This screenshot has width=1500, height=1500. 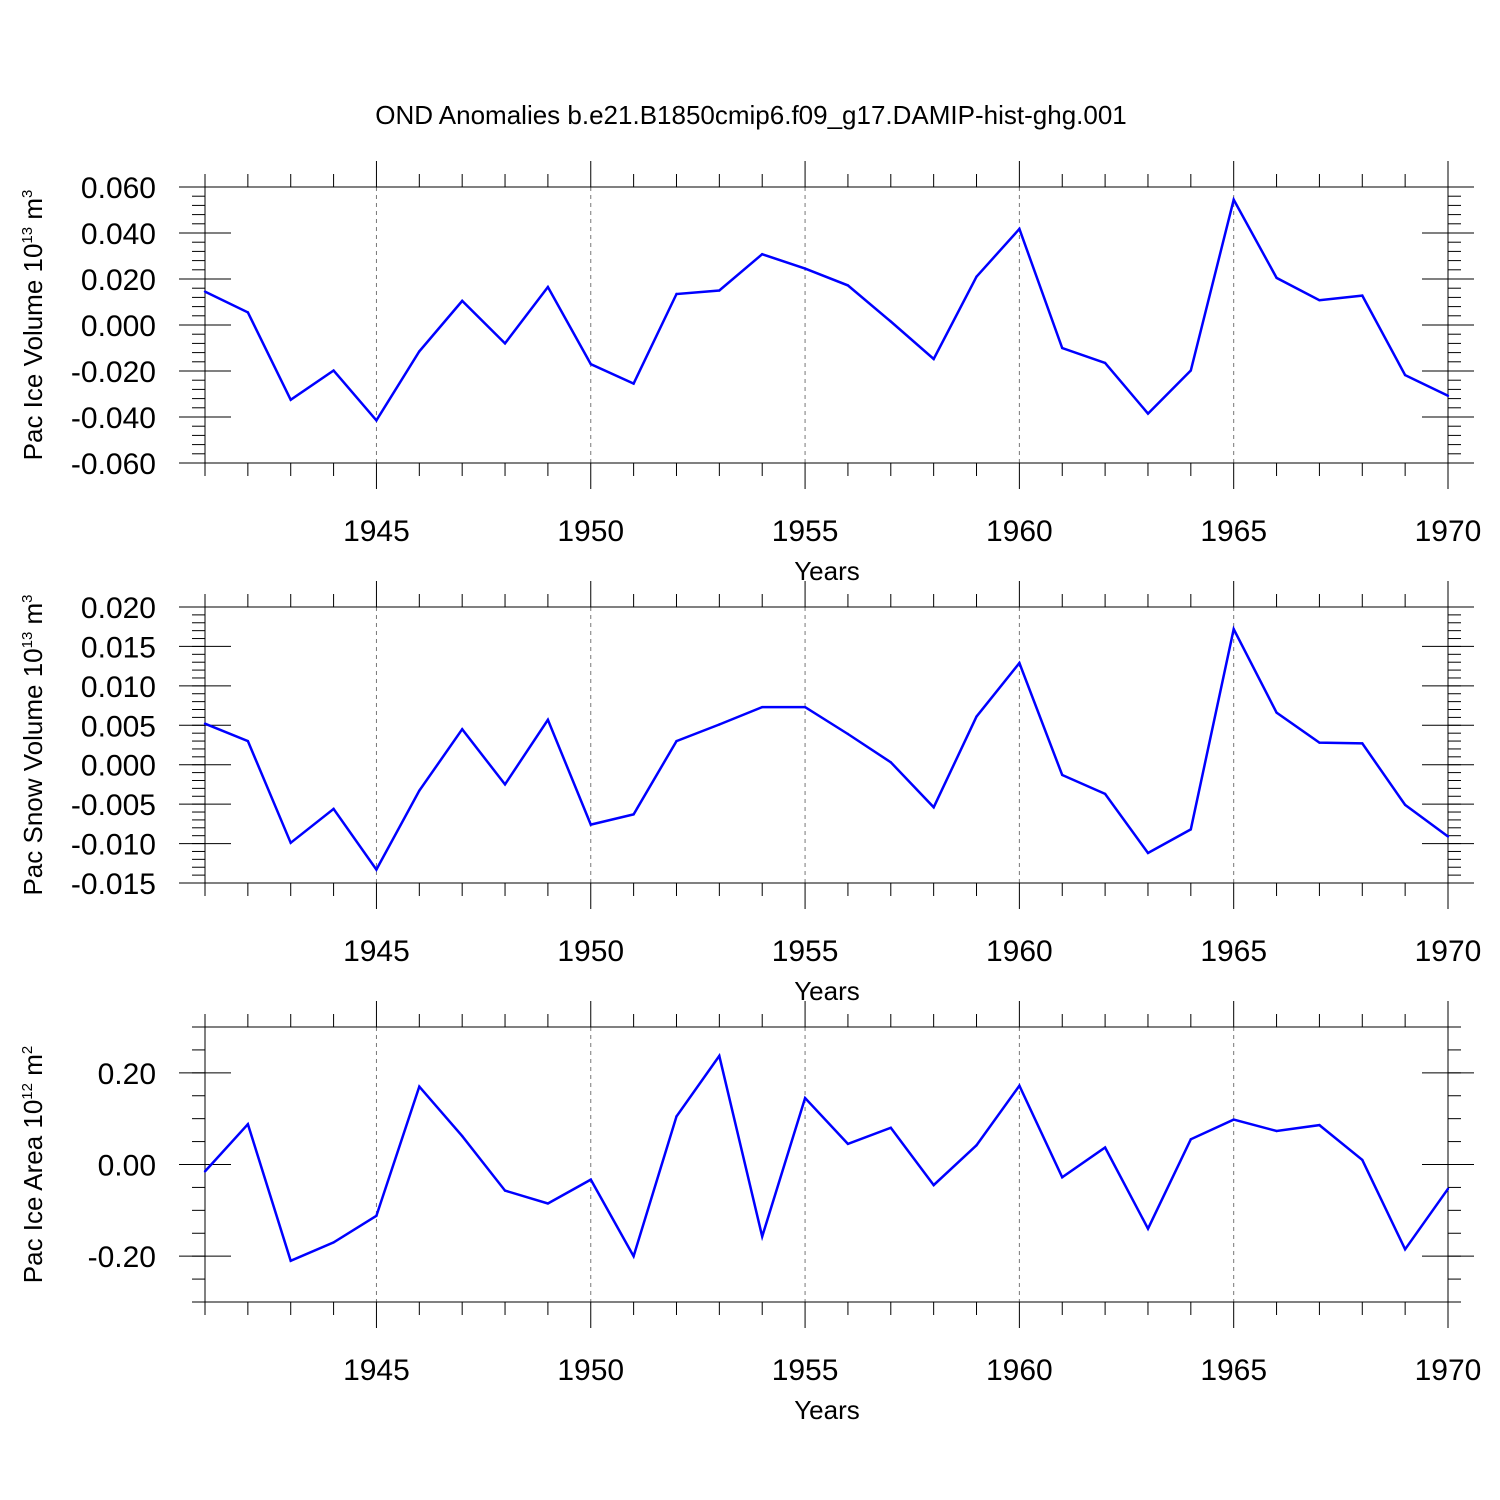 What do you see at coordinates (33, 352) in the screenshot?
I see `y-axis-label-main: Pac Ice Volume 10` at bounding box center [33, 352].